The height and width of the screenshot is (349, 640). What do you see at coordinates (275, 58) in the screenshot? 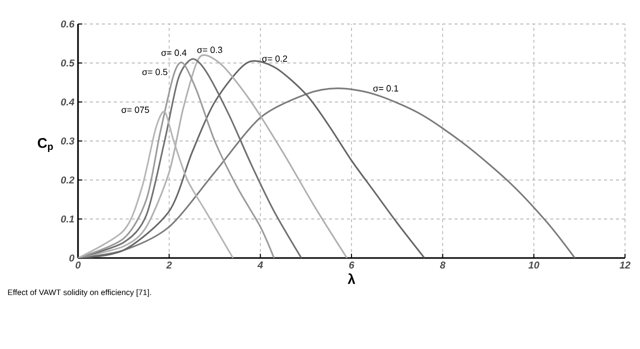
I see `series-label: σ= 0.2` at bounding box center [275, 58].